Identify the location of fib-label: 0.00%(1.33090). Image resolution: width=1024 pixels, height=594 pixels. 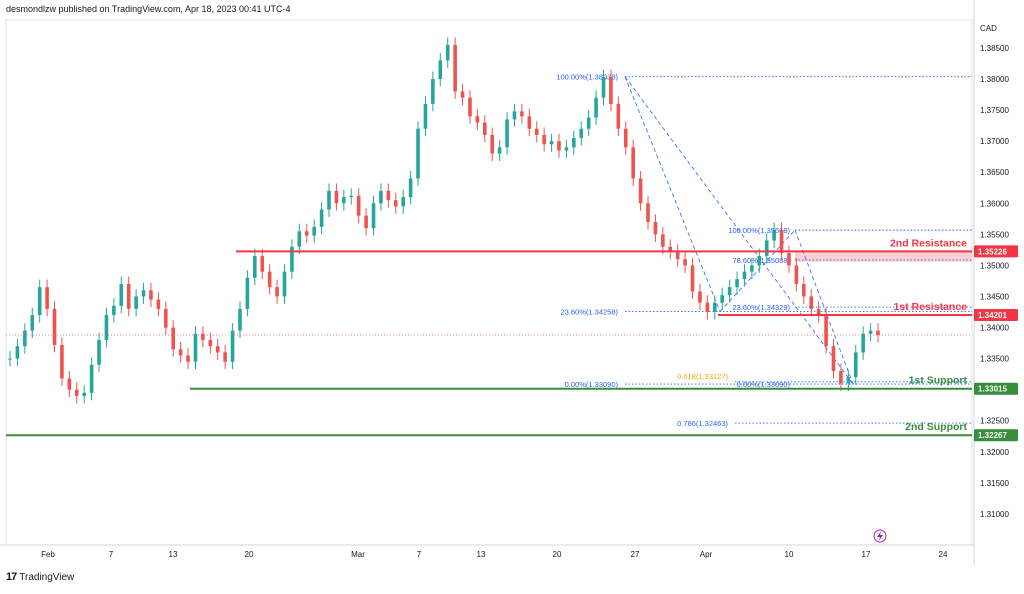
(764, 384).